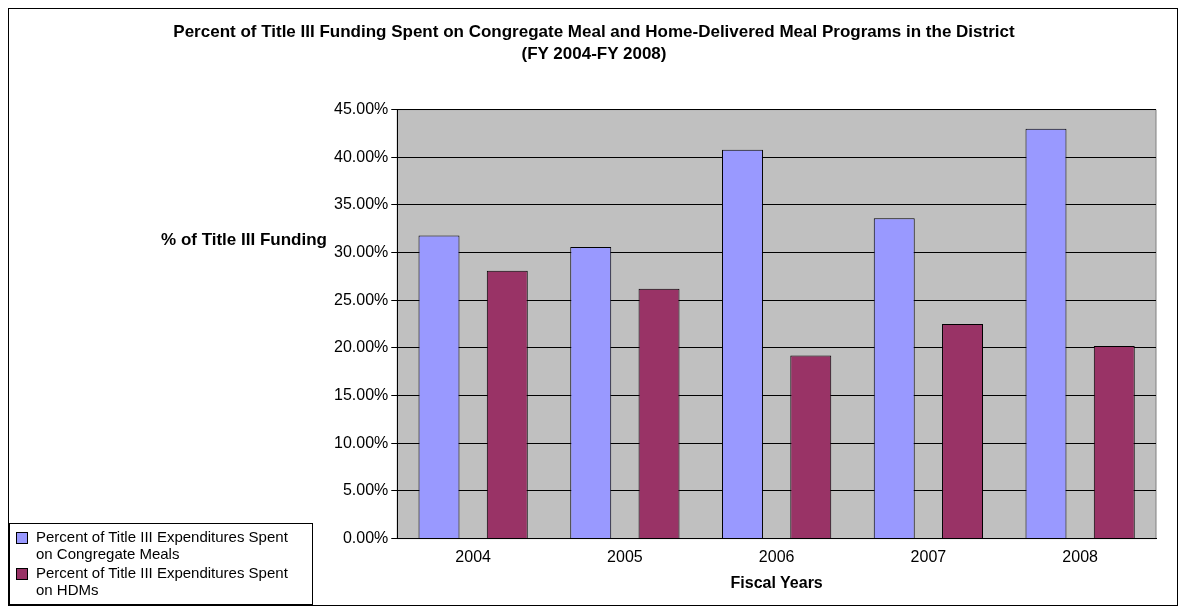  What do you see at coordinates (162, 581) in the screenshot?
I see `legend-label: Percent of Title III Expenditures Spent on HDMs` at bounding box center [162, 581].